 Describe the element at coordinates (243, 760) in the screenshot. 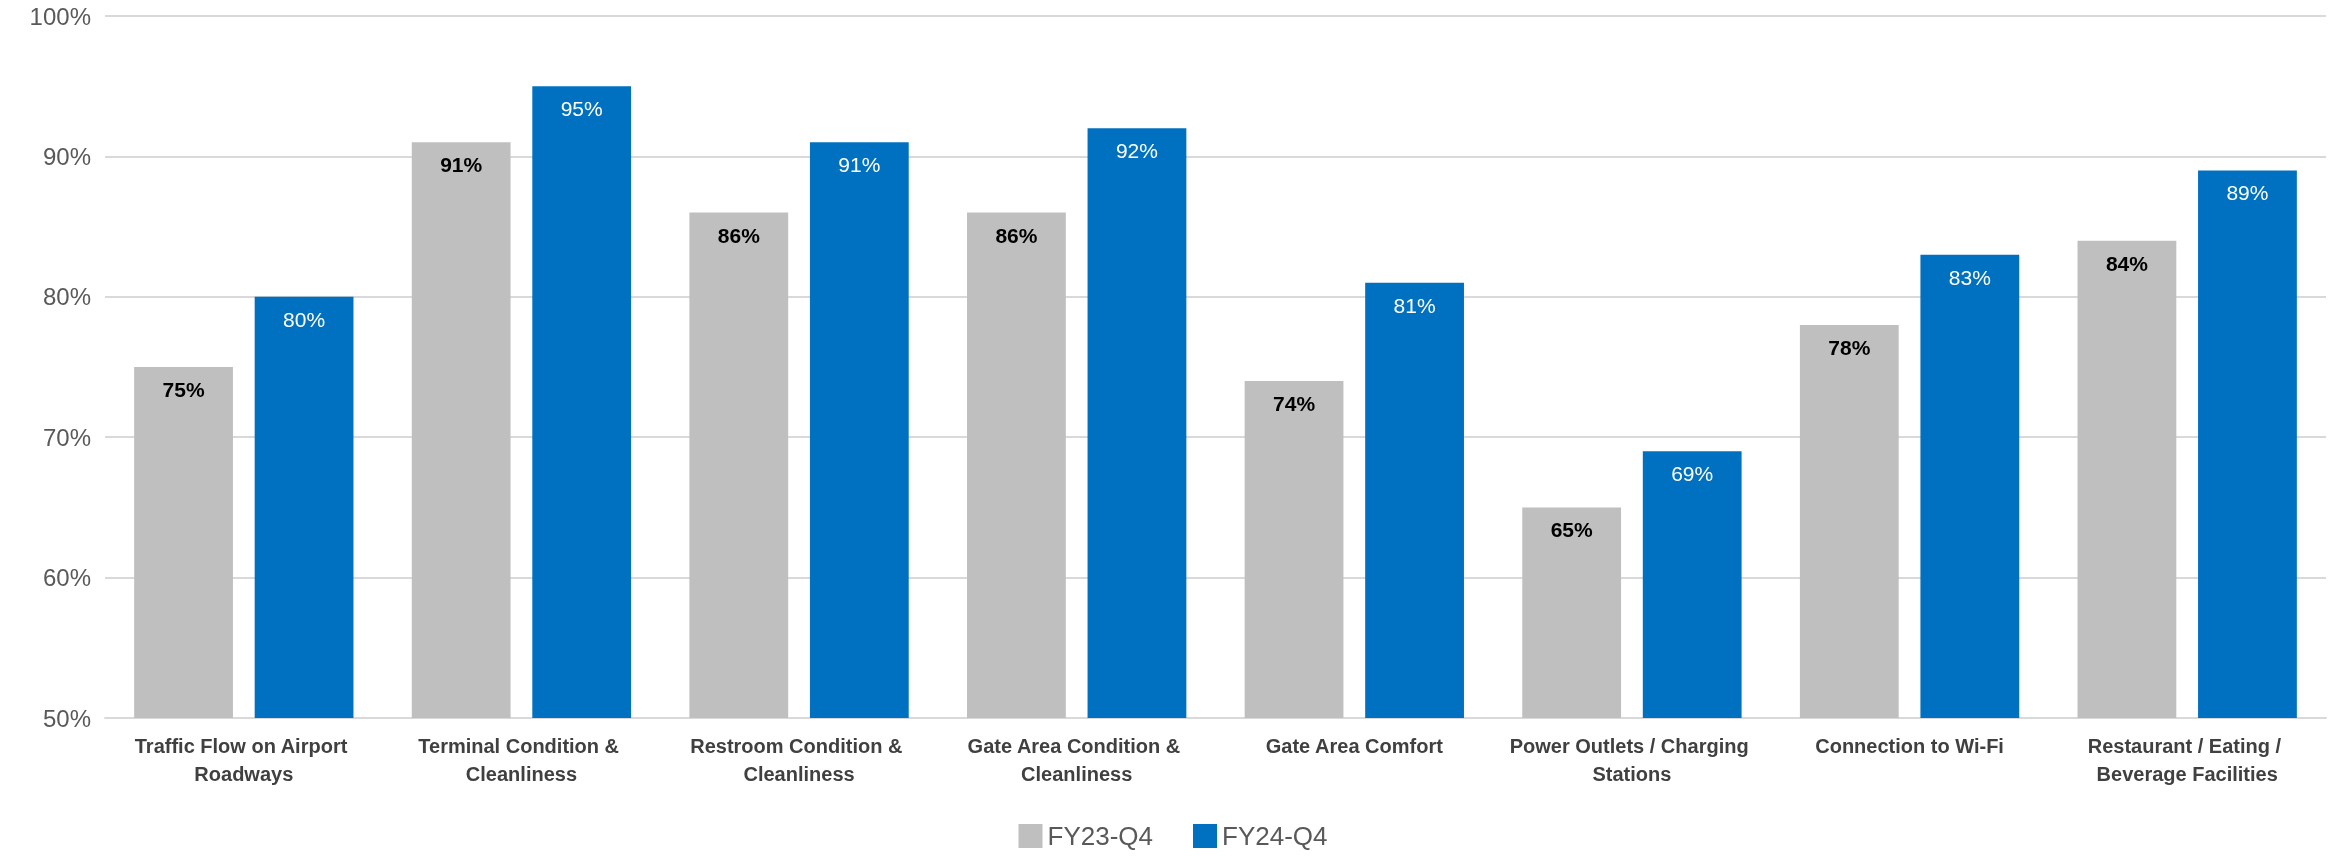

I see `x-tick-label: Traffic Flow on Airport Roadways` at that location.